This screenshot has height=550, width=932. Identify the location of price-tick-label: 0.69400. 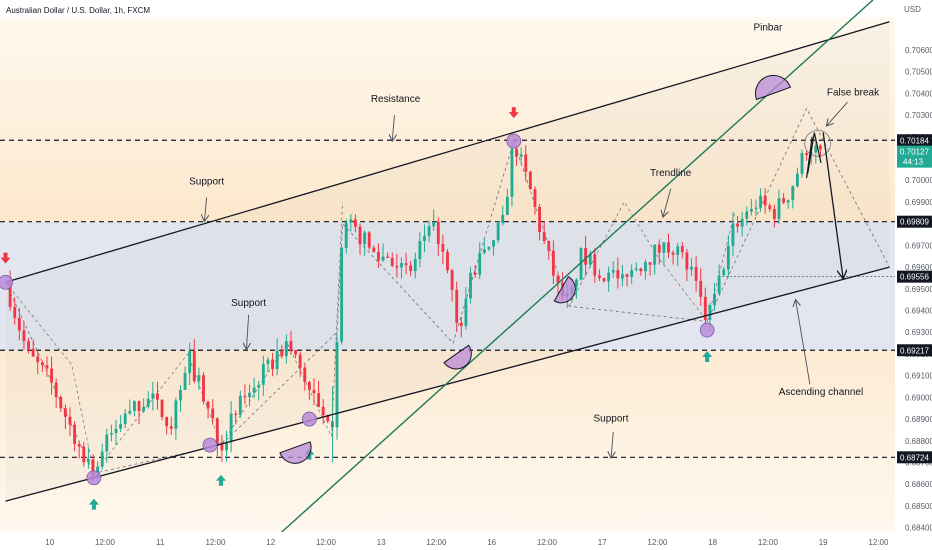
(918, 311).